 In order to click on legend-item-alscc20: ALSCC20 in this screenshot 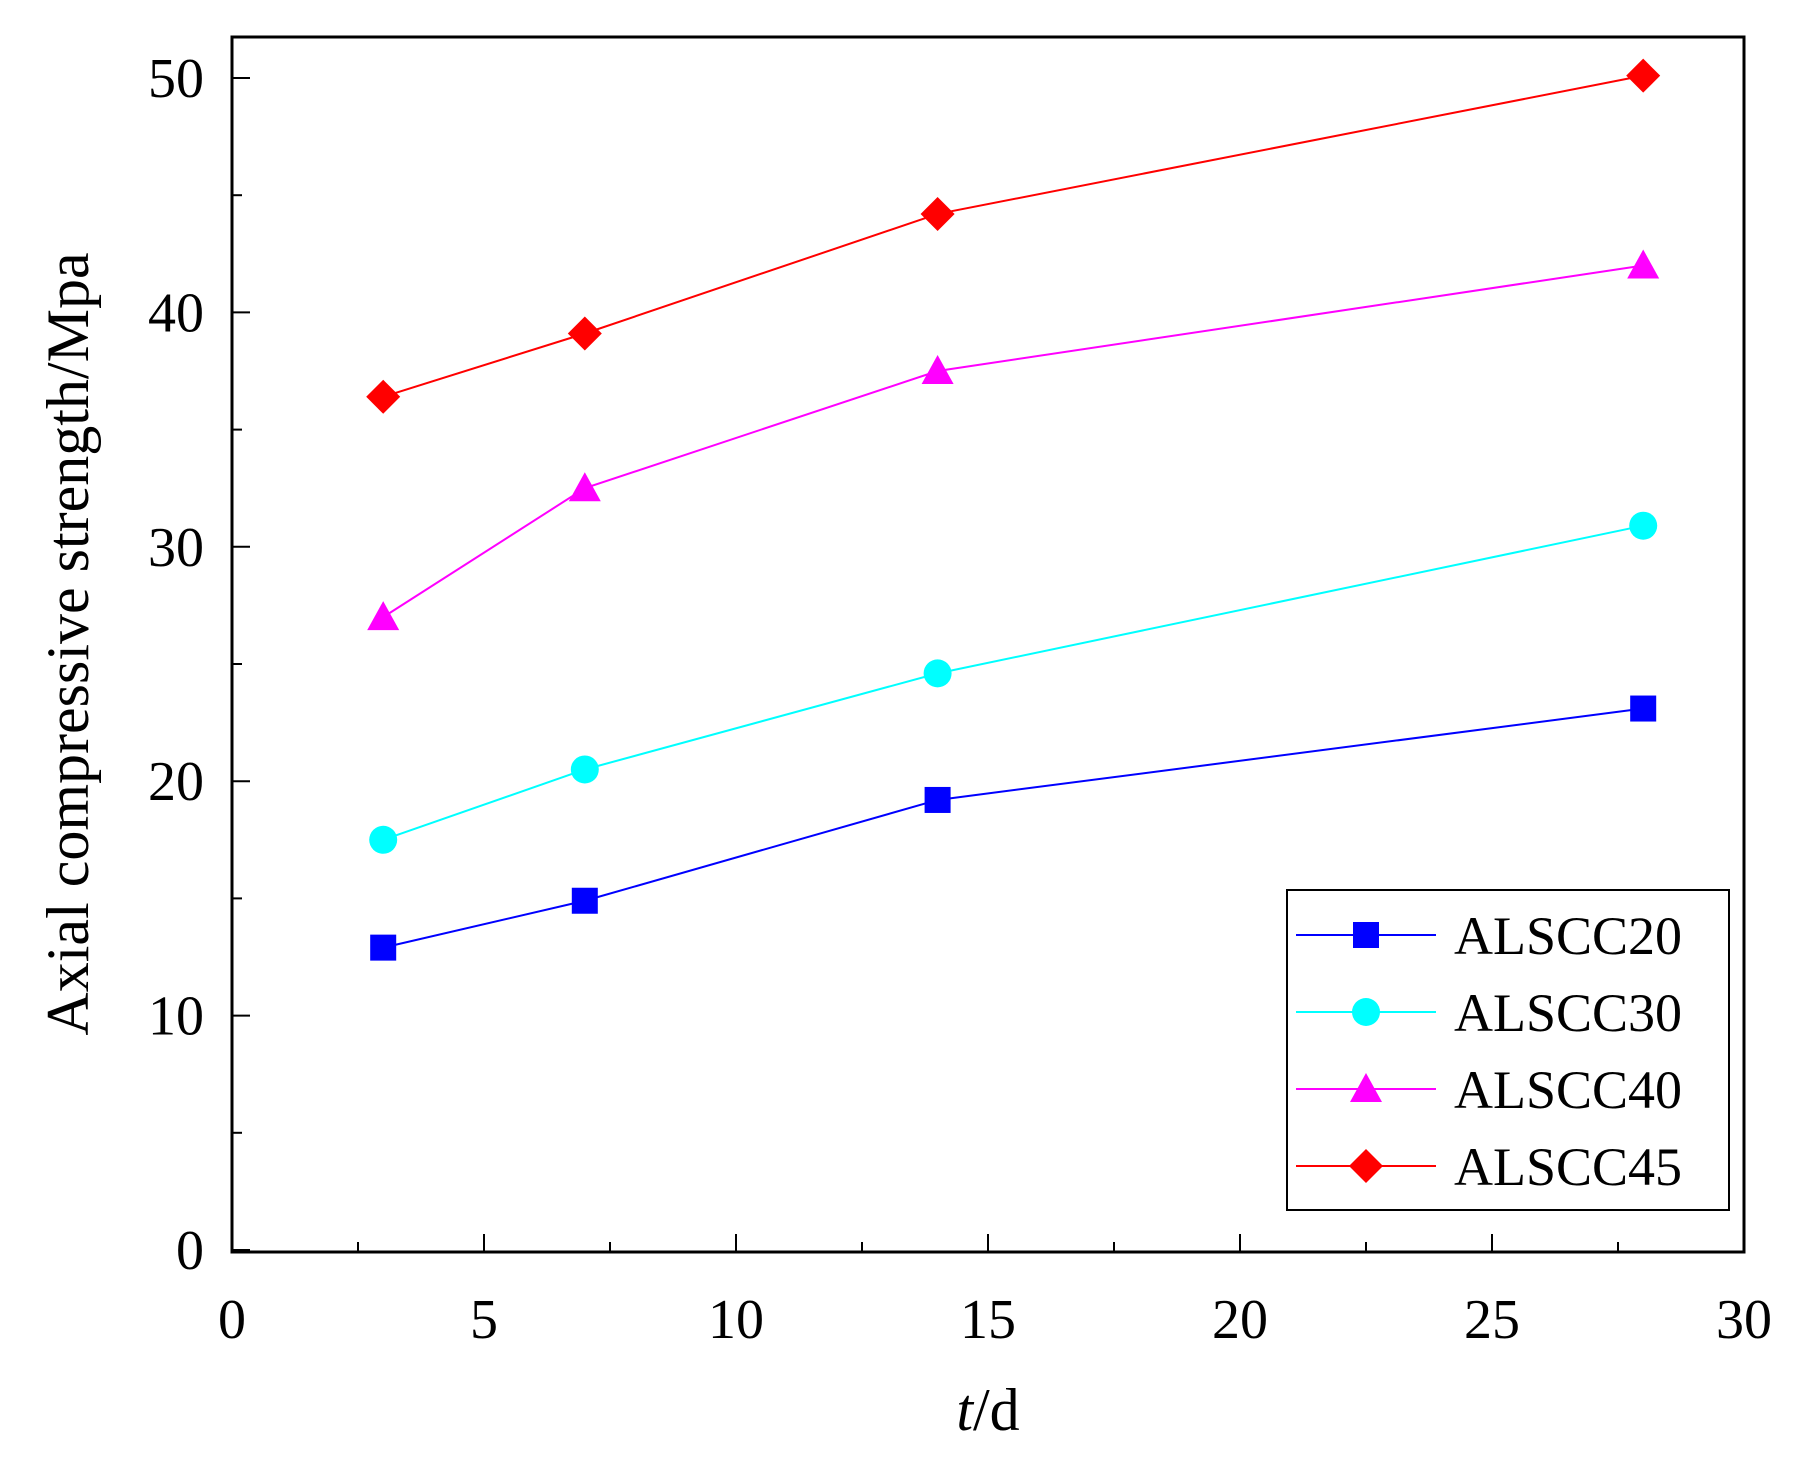, I will do `click(1489, 936)`.